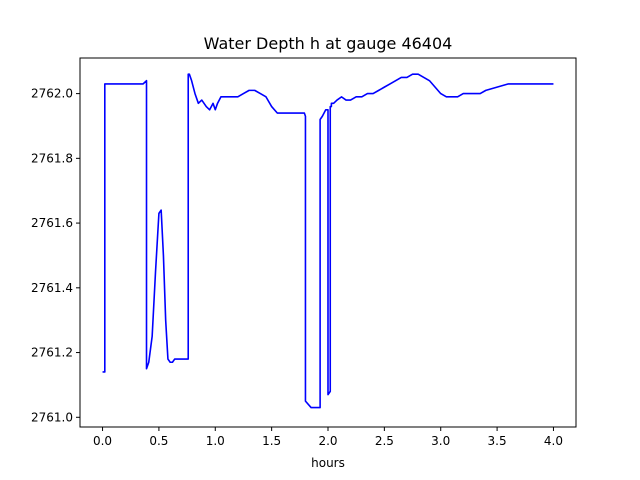 The image size is (640, 480). What do you see at coordinates (55, 255) in the screenshot?
I see `y-axis: 2761.0 2761.2 2761.4 2761.6 2761.8 2762.0` at bounding box center [55, 255].